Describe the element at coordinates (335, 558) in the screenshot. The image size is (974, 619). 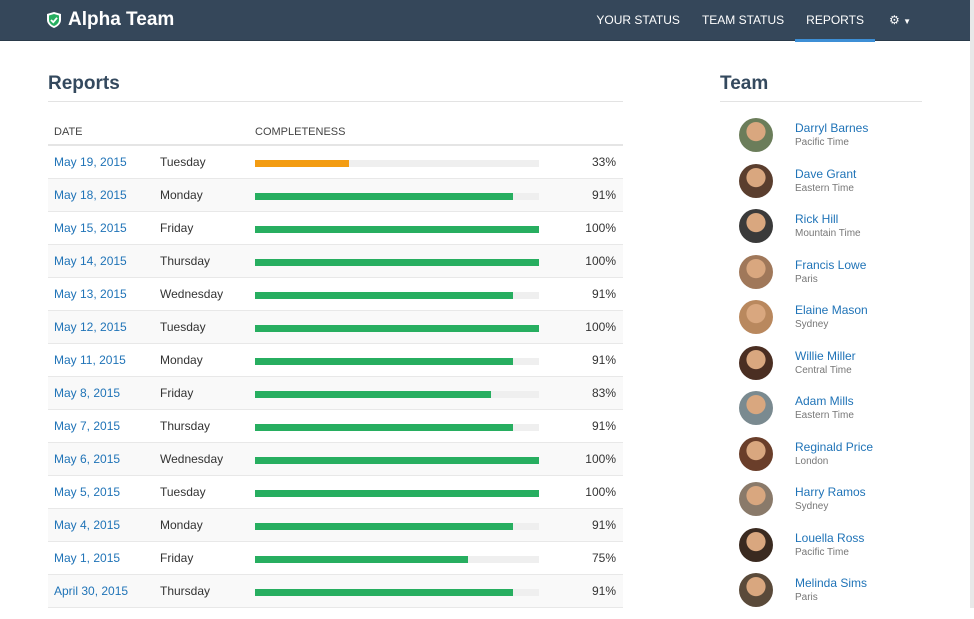
I see `table-row: May 1, 2015 Friday 75%` at that location.